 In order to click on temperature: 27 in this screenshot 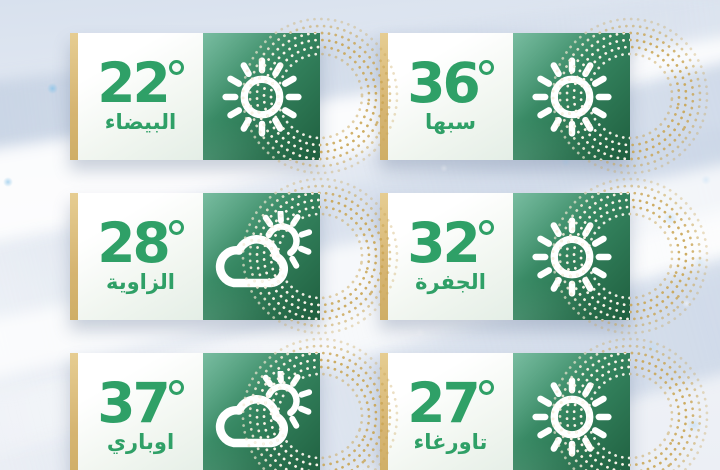, I will do `click(450, 402)`.